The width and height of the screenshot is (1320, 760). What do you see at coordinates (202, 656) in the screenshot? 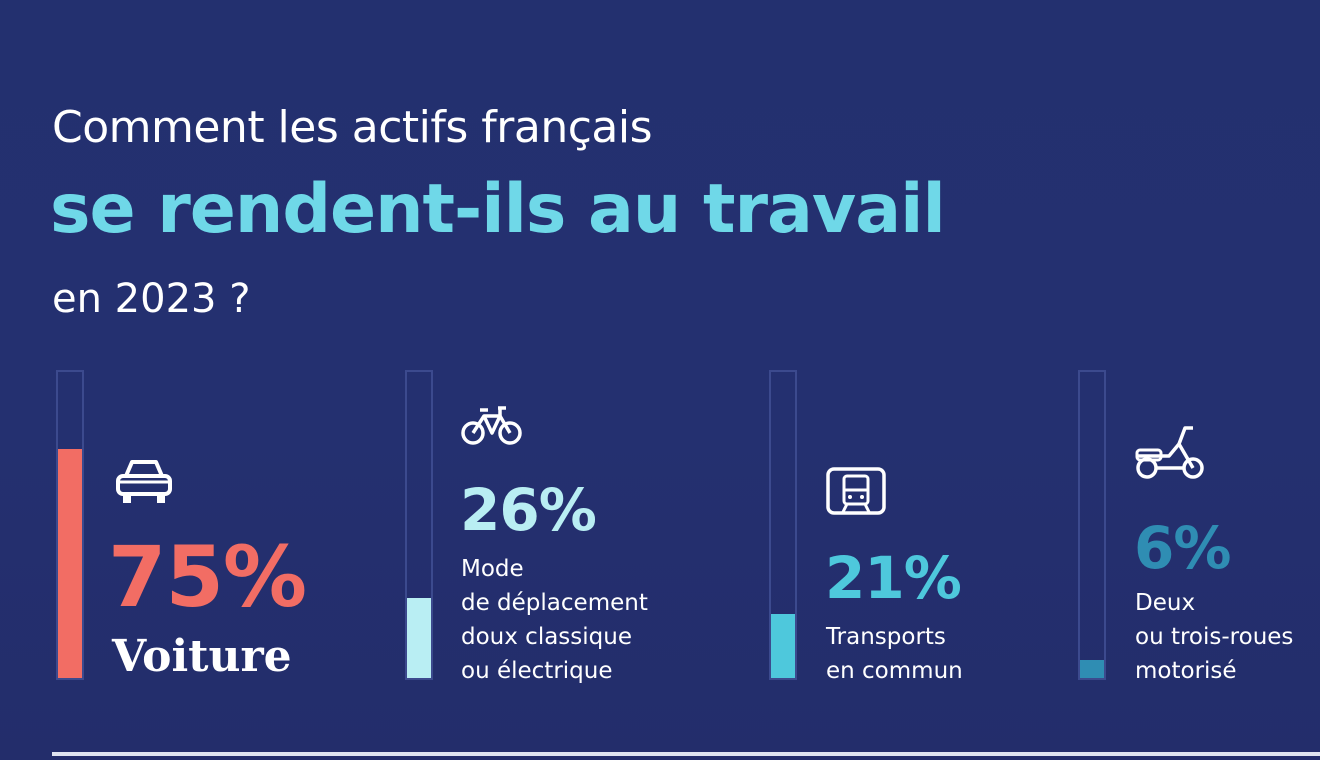
I see `label-car: Voiture` at bounding box center [202, 656].